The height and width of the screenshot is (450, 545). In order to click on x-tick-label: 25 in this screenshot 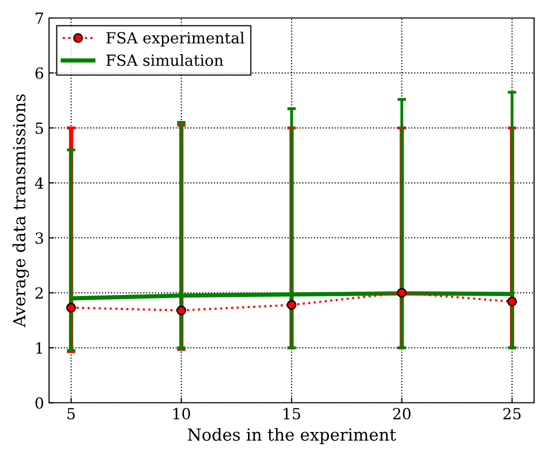, I will do `click(512, 414)`.